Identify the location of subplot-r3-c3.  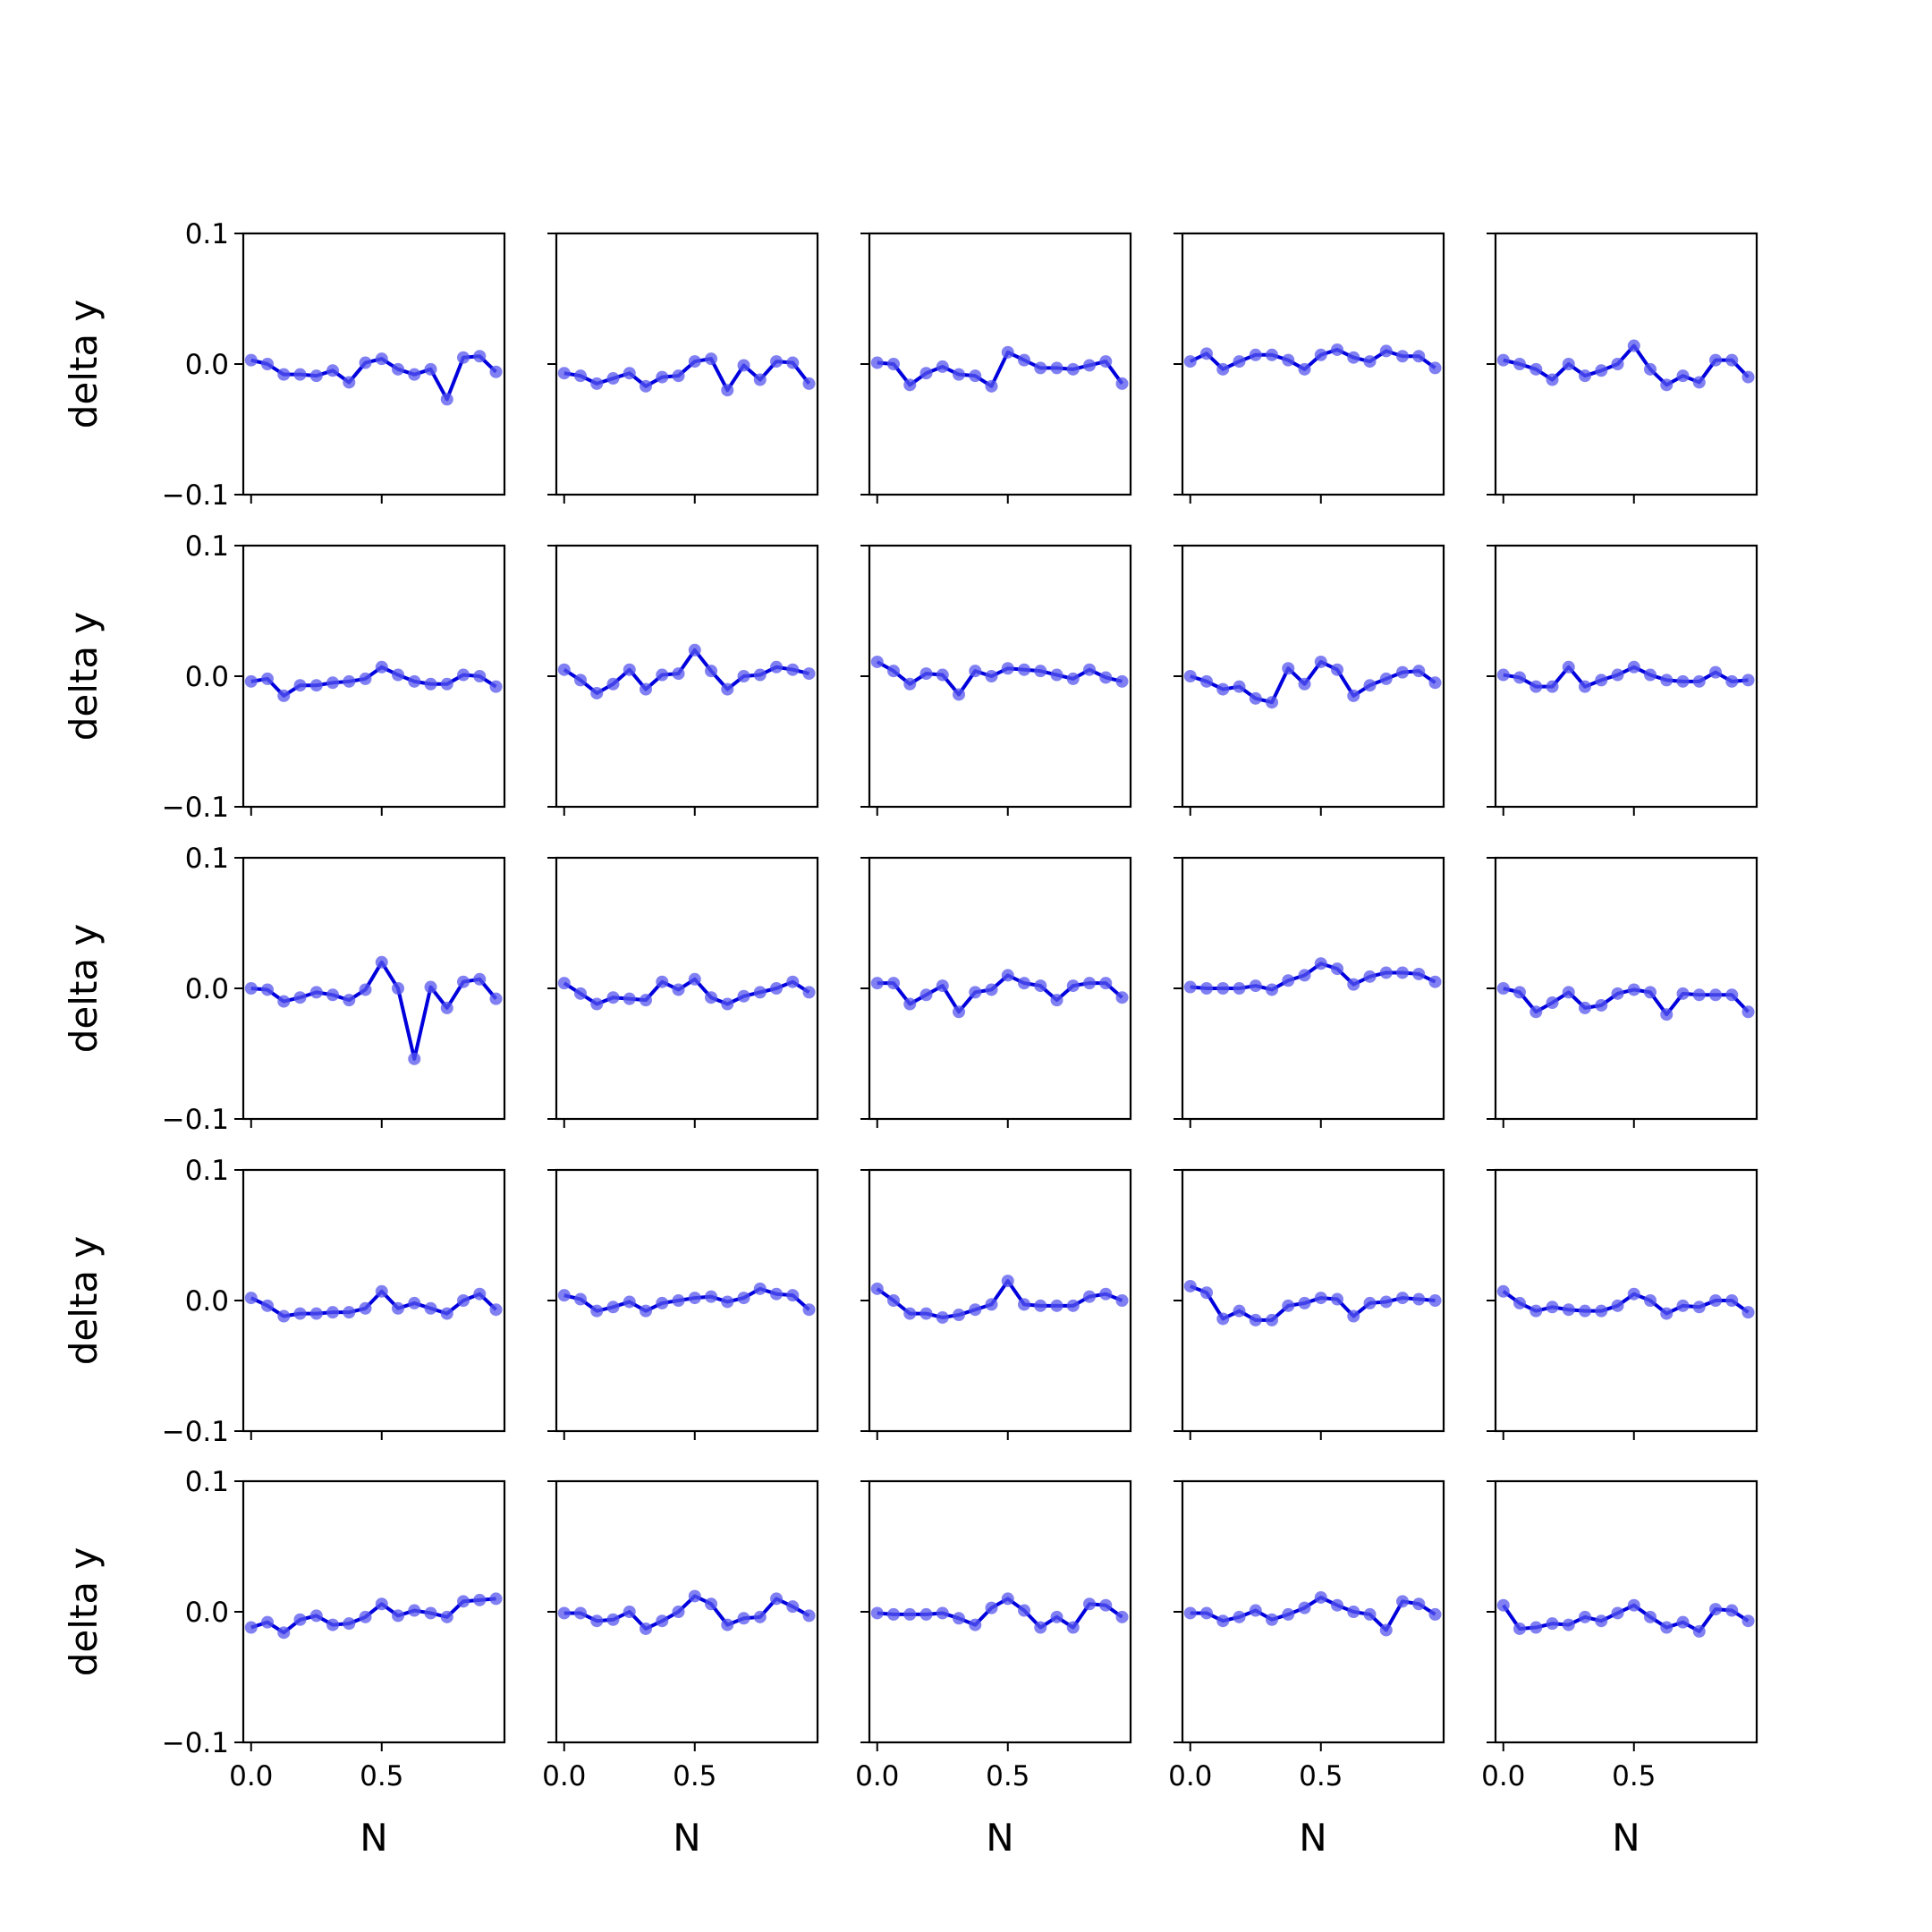
(996, 992).